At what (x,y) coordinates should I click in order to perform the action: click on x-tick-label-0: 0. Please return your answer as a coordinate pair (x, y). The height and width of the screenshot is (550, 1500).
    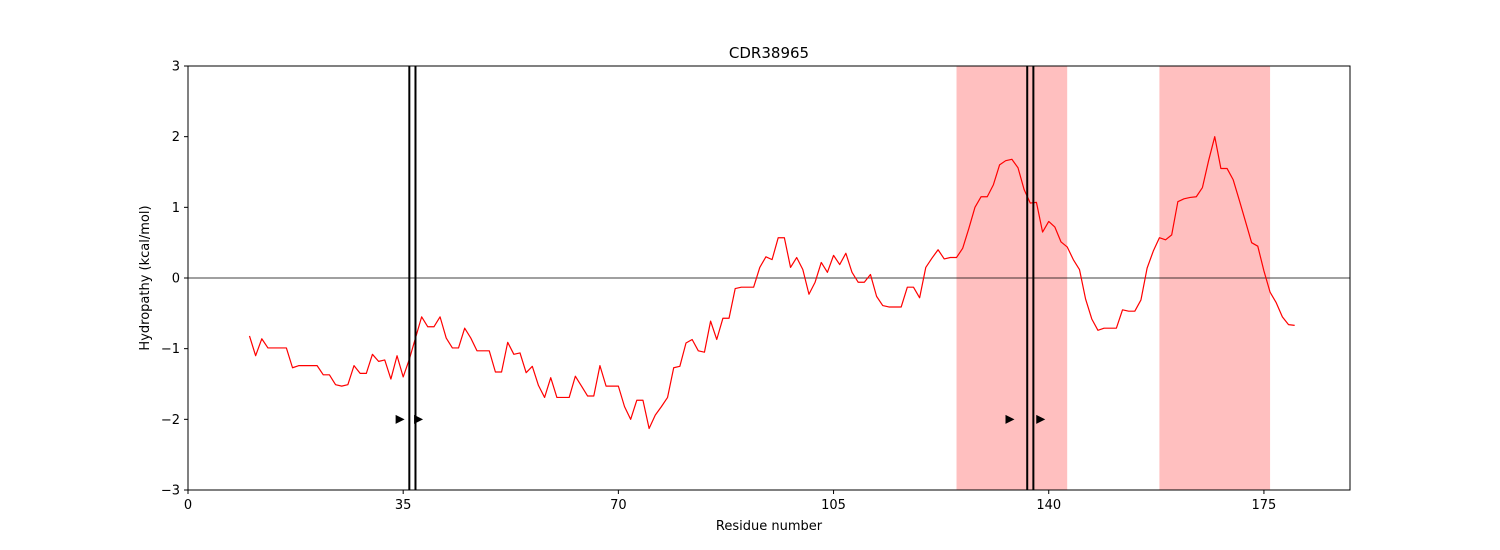
    Looking at the image, I should click on (188, 505).